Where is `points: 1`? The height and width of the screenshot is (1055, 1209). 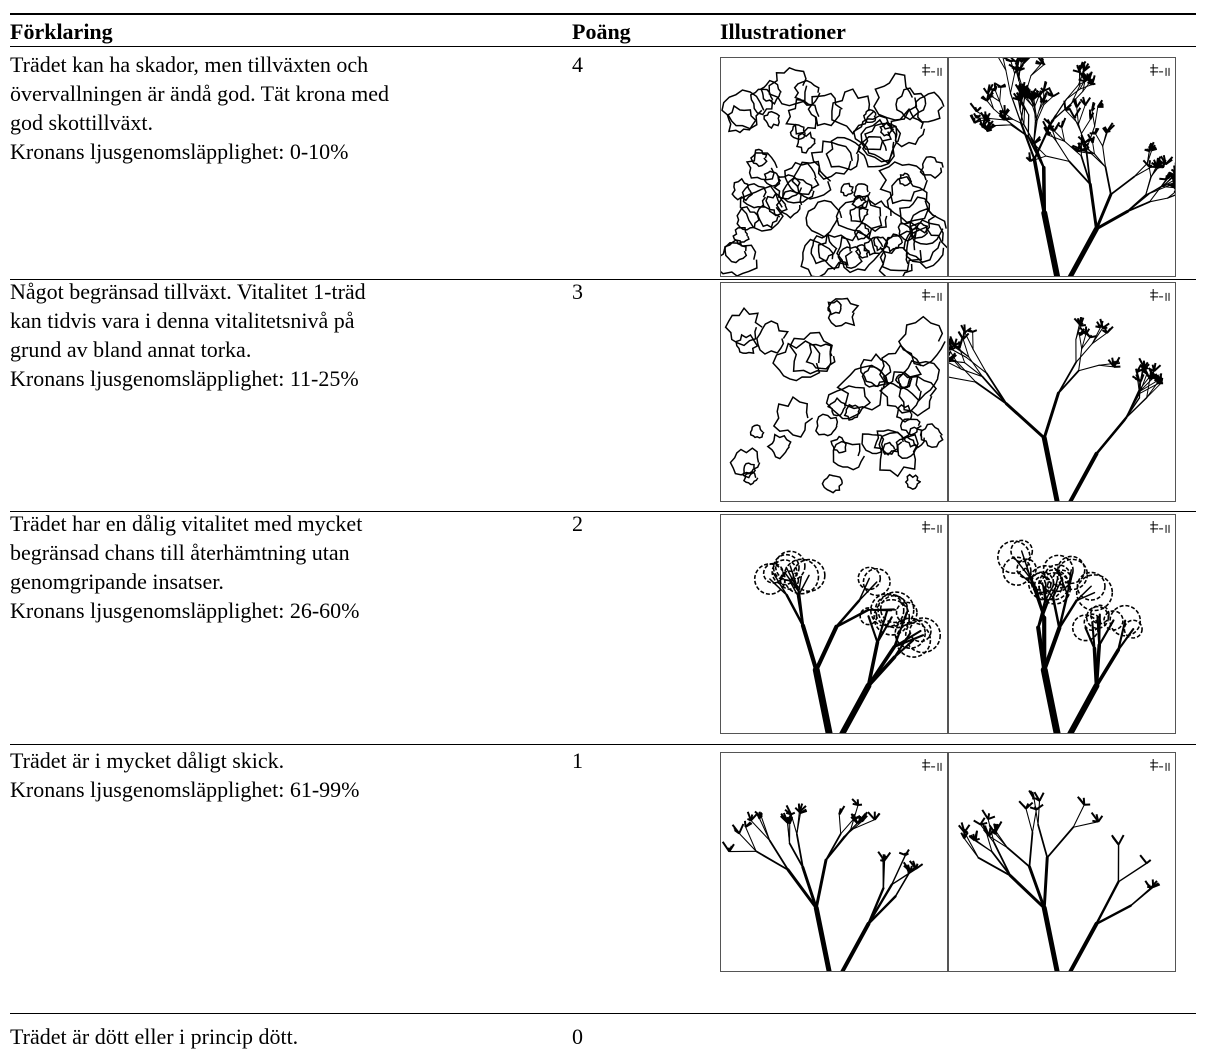 points: 1 is located at coordinates (577, 760).